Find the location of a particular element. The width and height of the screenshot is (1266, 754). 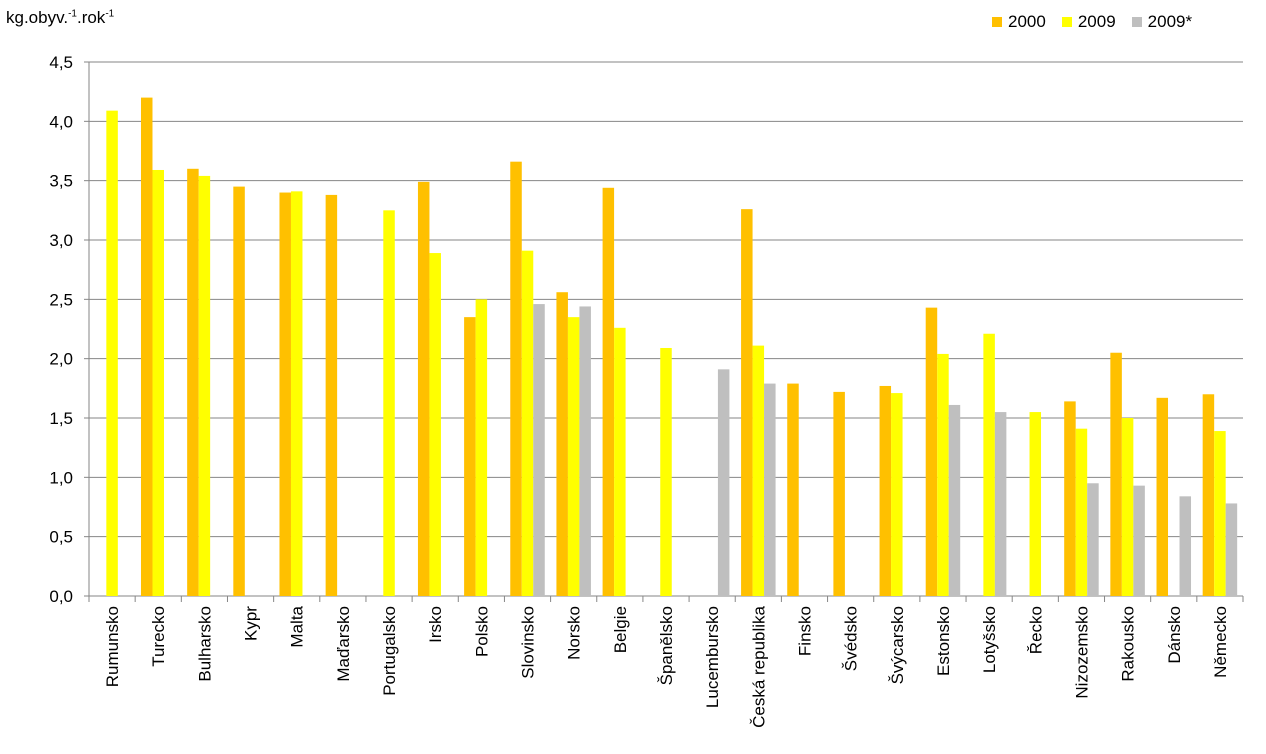

legend-swatch-2009-star is located at coordinates (1136, 22).